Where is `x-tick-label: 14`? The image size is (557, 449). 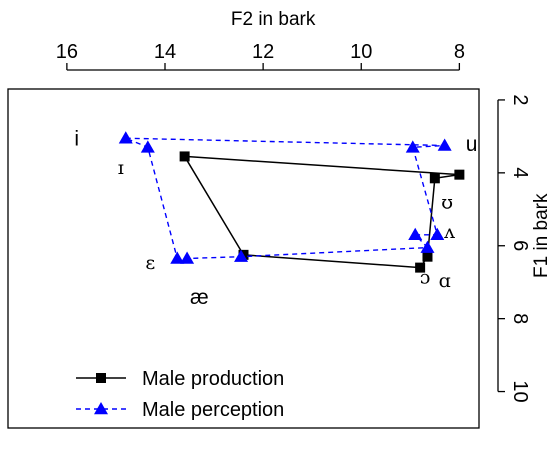 x-tick-label: 14 is located at coordinates (165, 52).